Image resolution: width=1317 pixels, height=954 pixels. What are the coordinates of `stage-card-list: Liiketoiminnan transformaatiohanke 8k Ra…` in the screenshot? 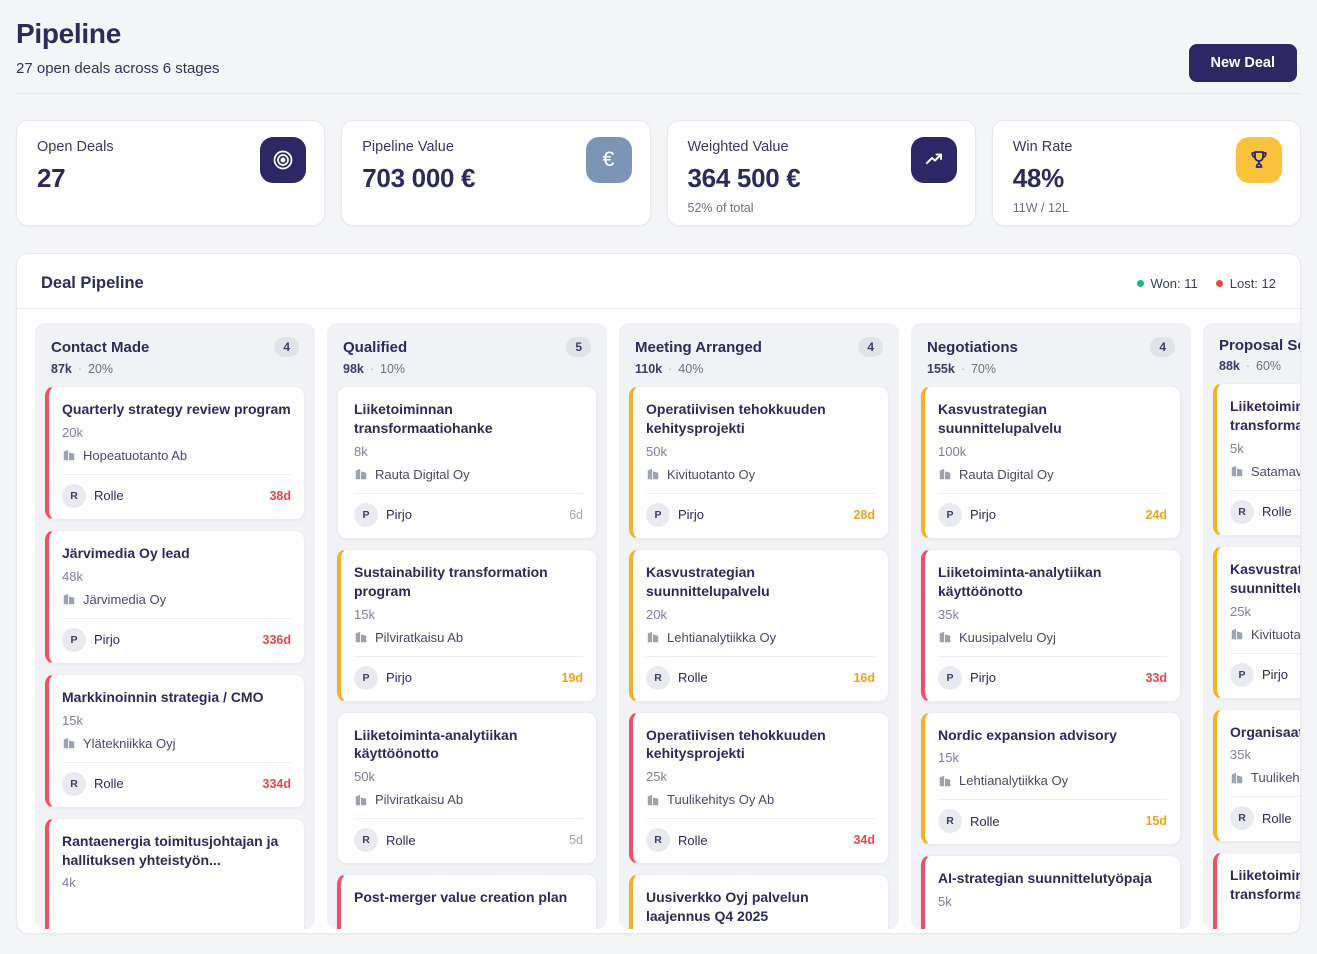 It's located at (467, 657).